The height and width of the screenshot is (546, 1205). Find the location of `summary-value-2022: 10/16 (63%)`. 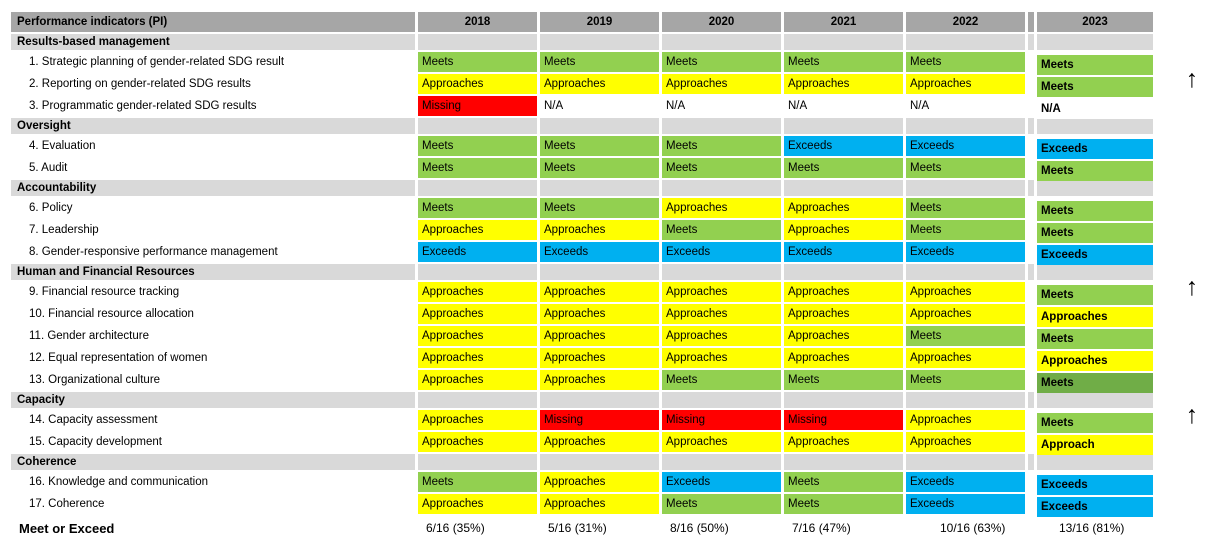

summary-value-2022: 10/16 (63%) is located at coordinates (973, 527).